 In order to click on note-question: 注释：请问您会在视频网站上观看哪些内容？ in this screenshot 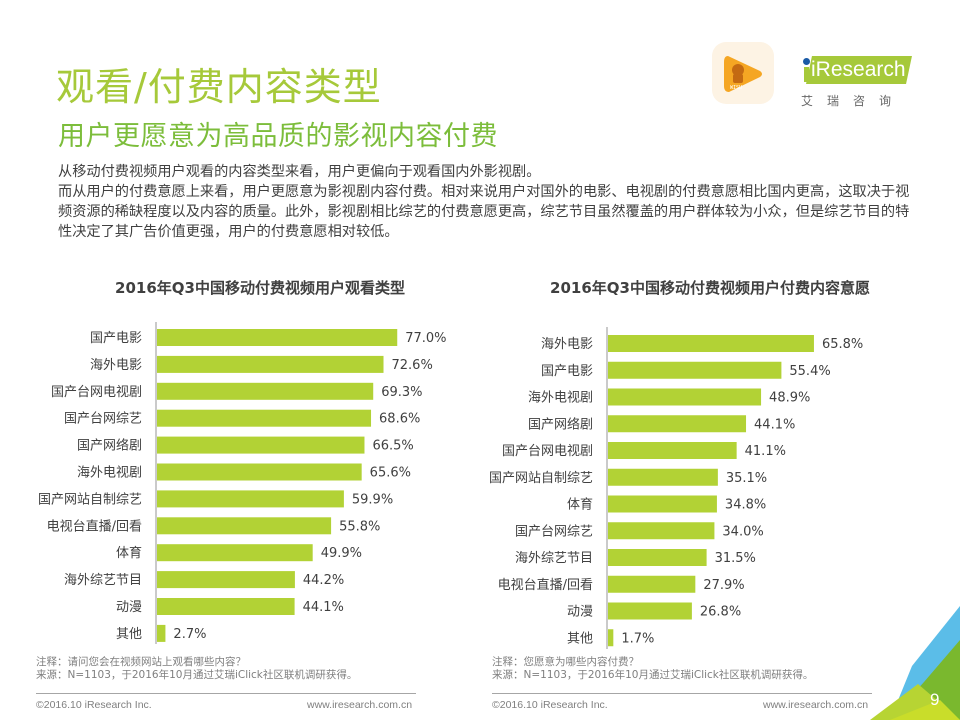, I will do `click(141, 662)`.